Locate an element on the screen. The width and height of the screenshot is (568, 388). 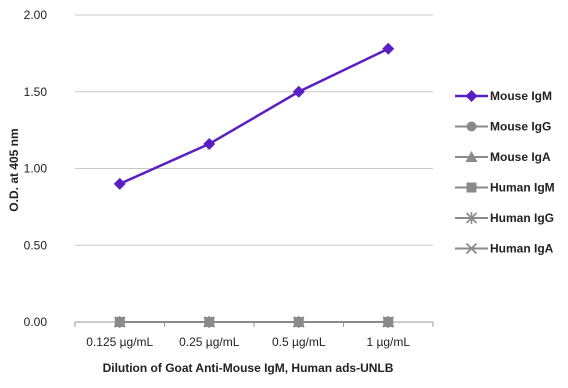
legend-item: Mouse IgM is located at coordinates (503, 96).